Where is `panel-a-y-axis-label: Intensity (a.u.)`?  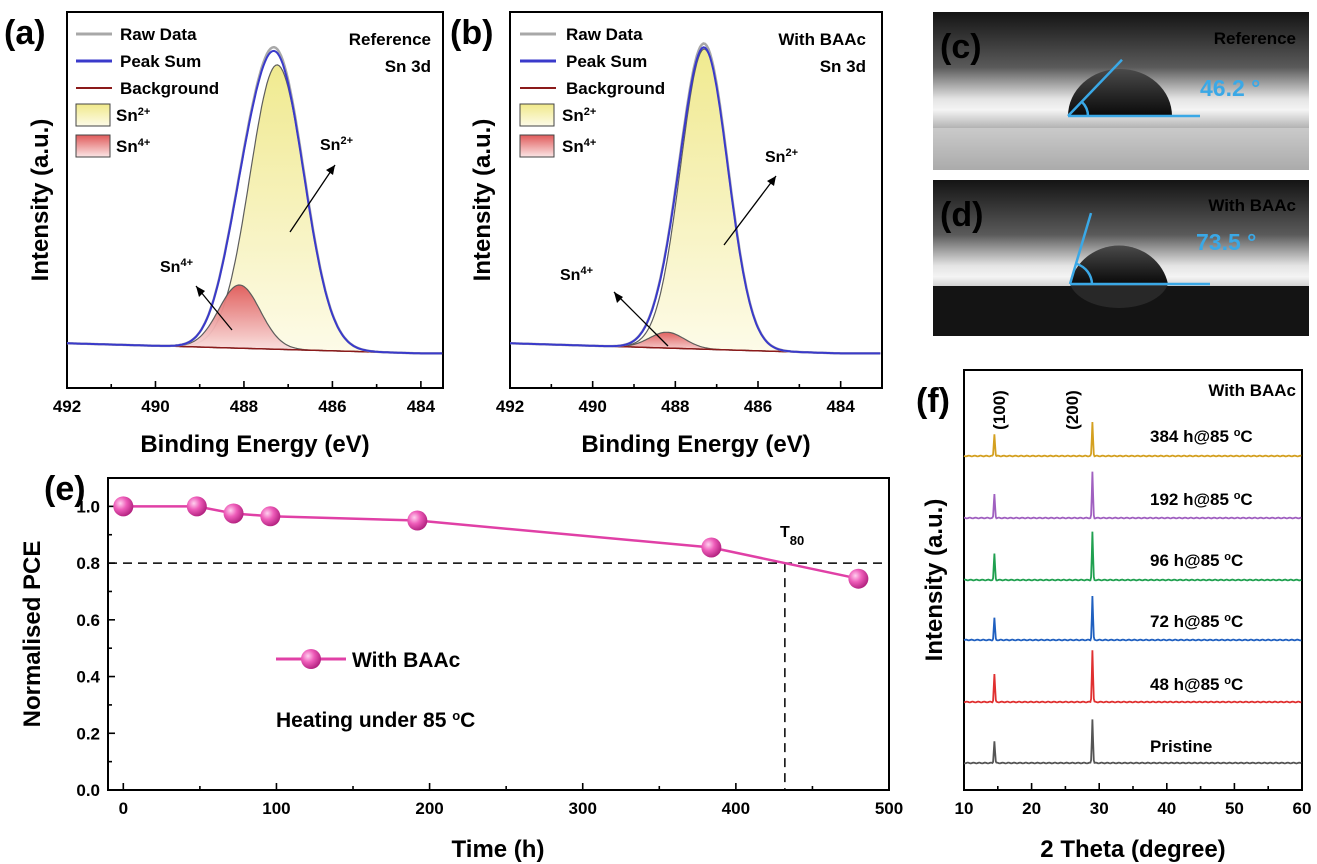
panel-a-y-axis-label: Intensity (a.u.) is located at coordinates (40, 200).